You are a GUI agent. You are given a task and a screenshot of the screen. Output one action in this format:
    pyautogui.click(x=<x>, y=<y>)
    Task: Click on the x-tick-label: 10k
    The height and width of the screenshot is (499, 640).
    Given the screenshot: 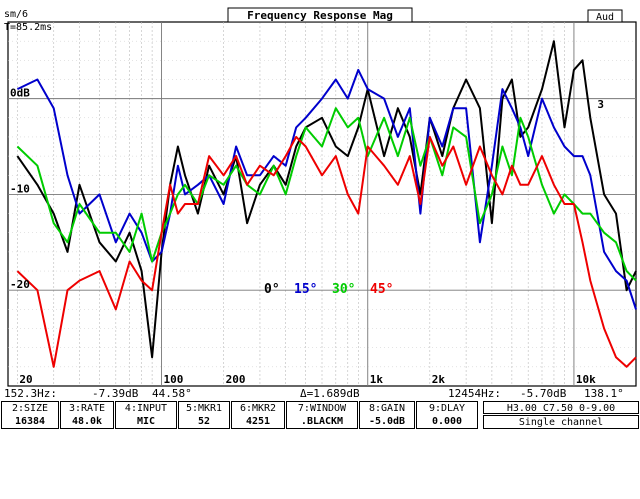 What is the action you would take?
    pyautogui.click(x=586, y=379)
    